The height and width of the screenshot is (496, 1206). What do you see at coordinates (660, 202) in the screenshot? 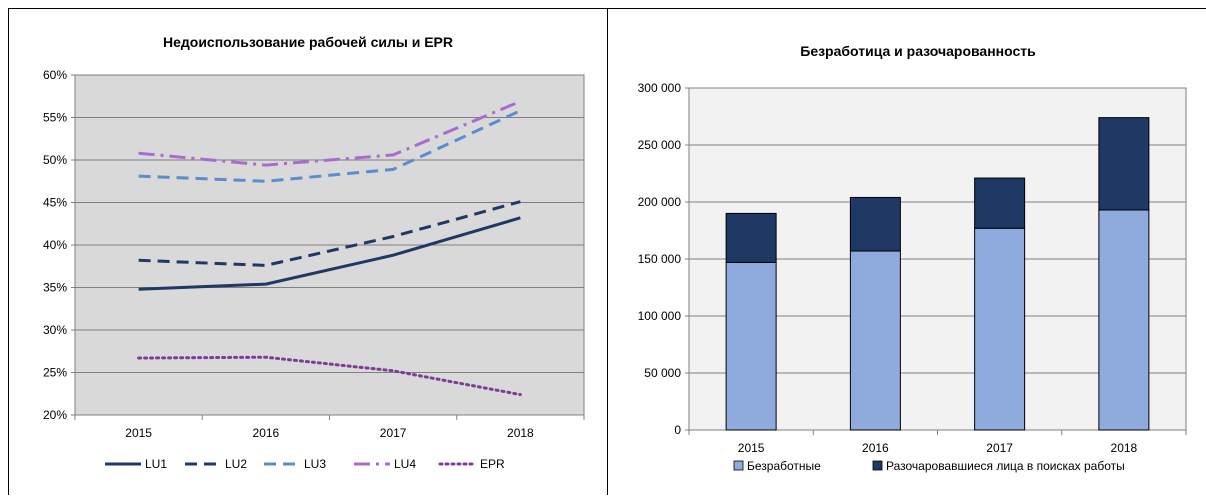
I see `y-tick-label: 200 000` at bounding box center [660, 202].